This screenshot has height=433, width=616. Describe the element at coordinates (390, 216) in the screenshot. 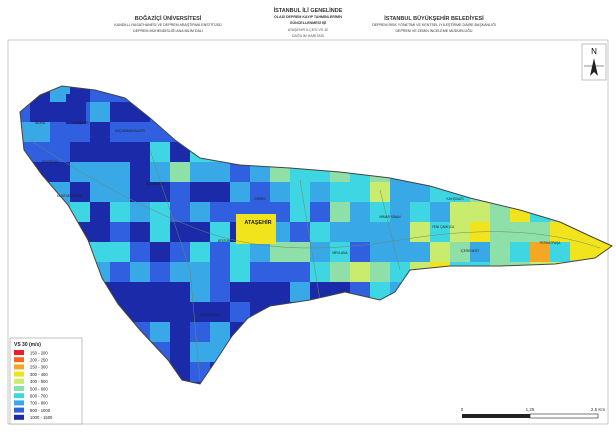

I see `neighborhood-label: MİMAR SİNAN` at that location.